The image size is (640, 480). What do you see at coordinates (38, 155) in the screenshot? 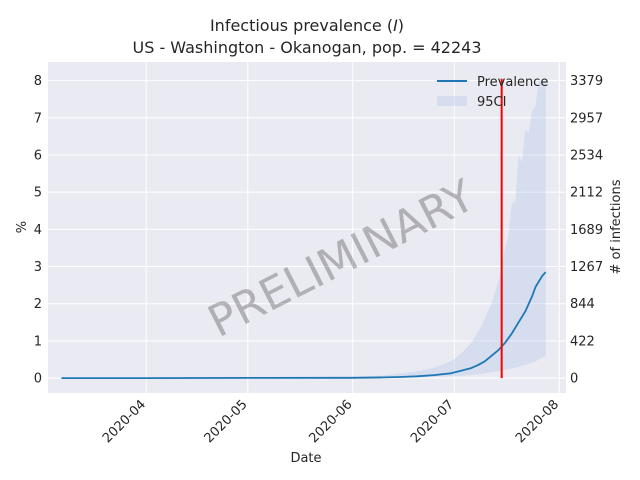
I see `y-tick-label: 6` at bounding box center [38, 155].